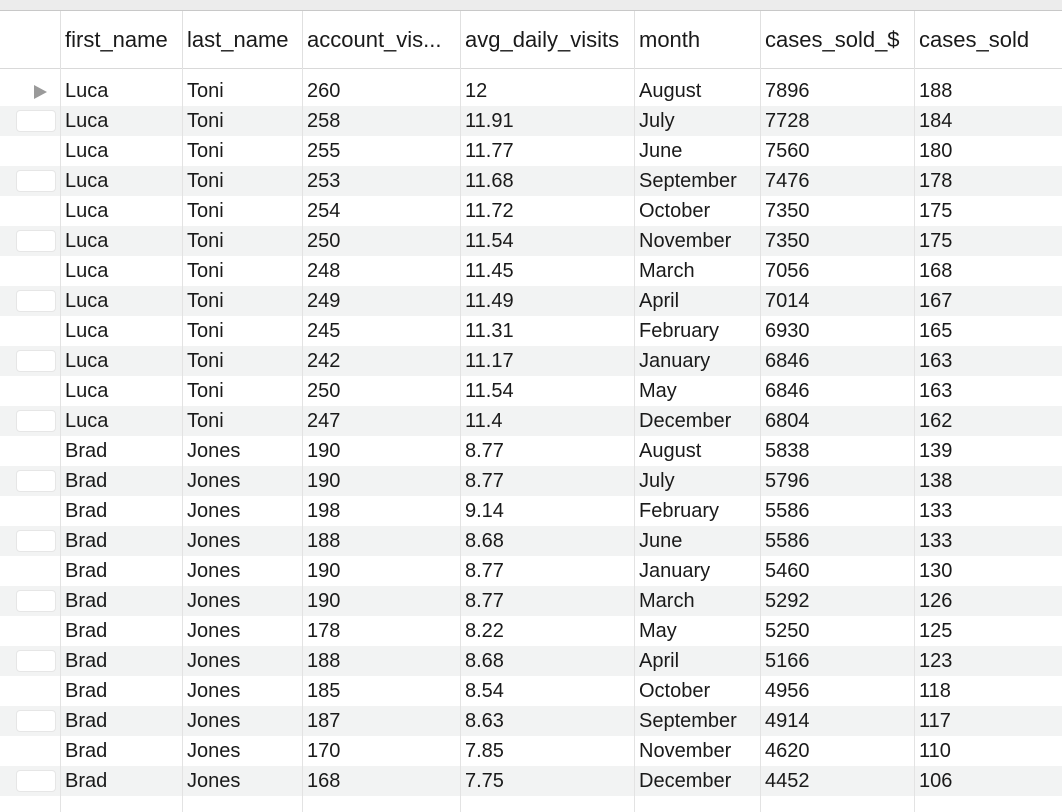  What do you see at coordinates (697, 181) in the screenshot?
I see `cell-month: September` at bounding box center [697, 181].